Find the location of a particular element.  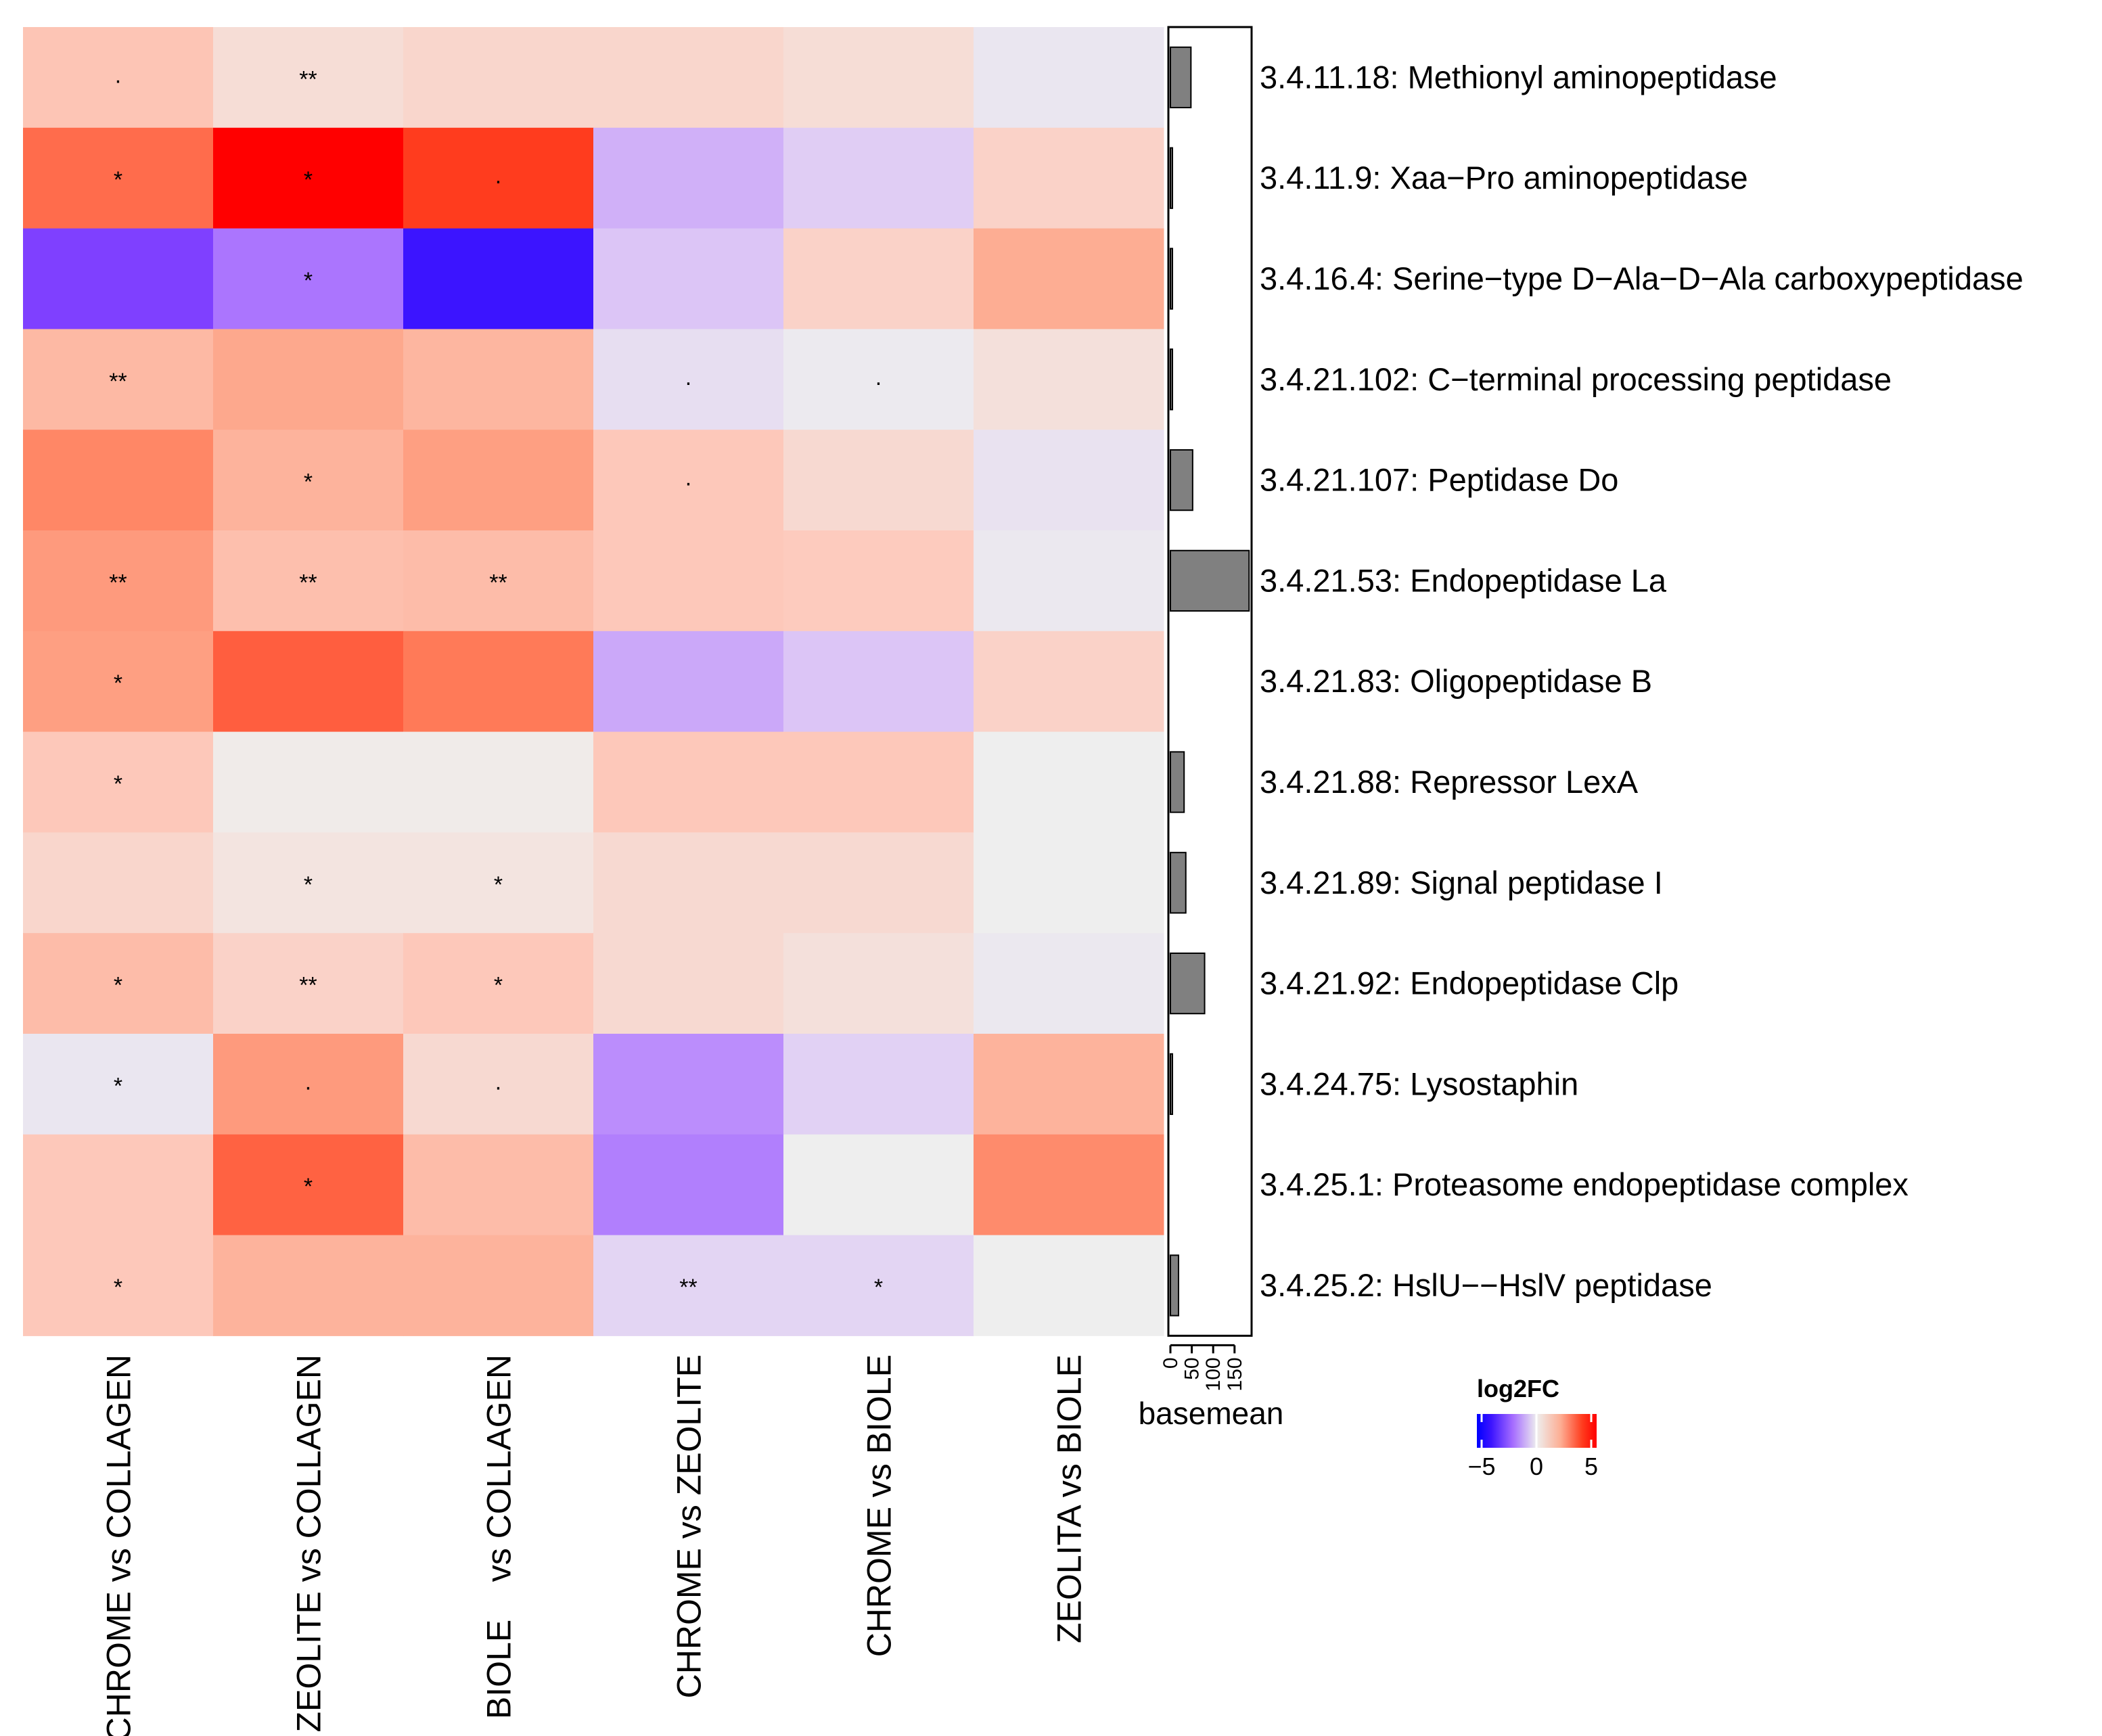

column-label: ZEOLITE vs COLLAGEN is located at coordinates (309, 1543).